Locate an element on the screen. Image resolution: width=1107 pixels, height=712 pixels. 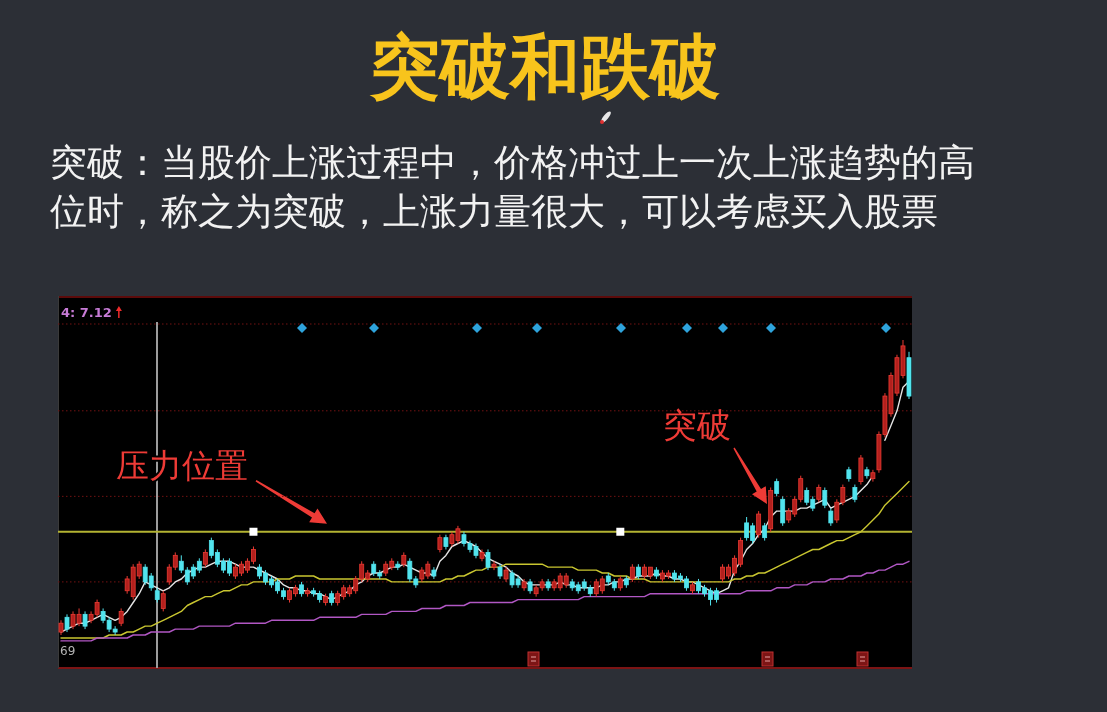
text: 4: 7.12 is located at coordinates (86, 312).